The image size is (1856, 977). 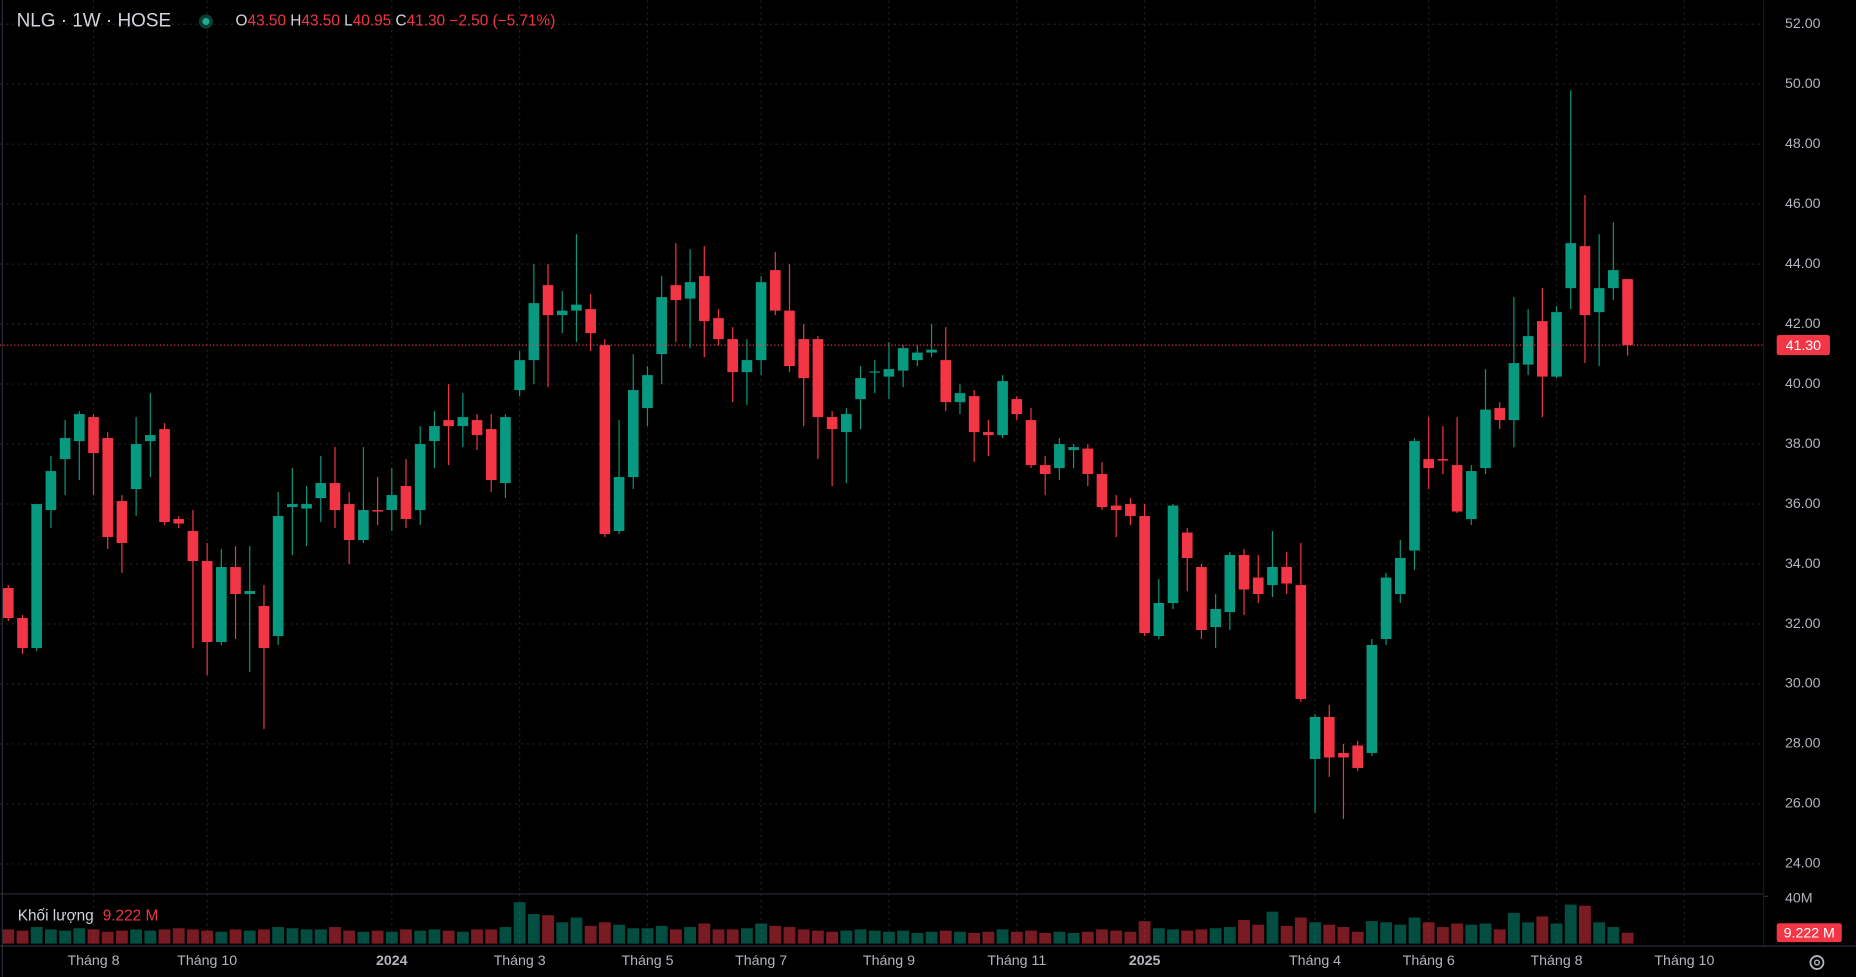 What do you see at coordinates (392, 961) in the screenshot?
I see `x-tick-label: 2024` at bounding box center [392, 961].